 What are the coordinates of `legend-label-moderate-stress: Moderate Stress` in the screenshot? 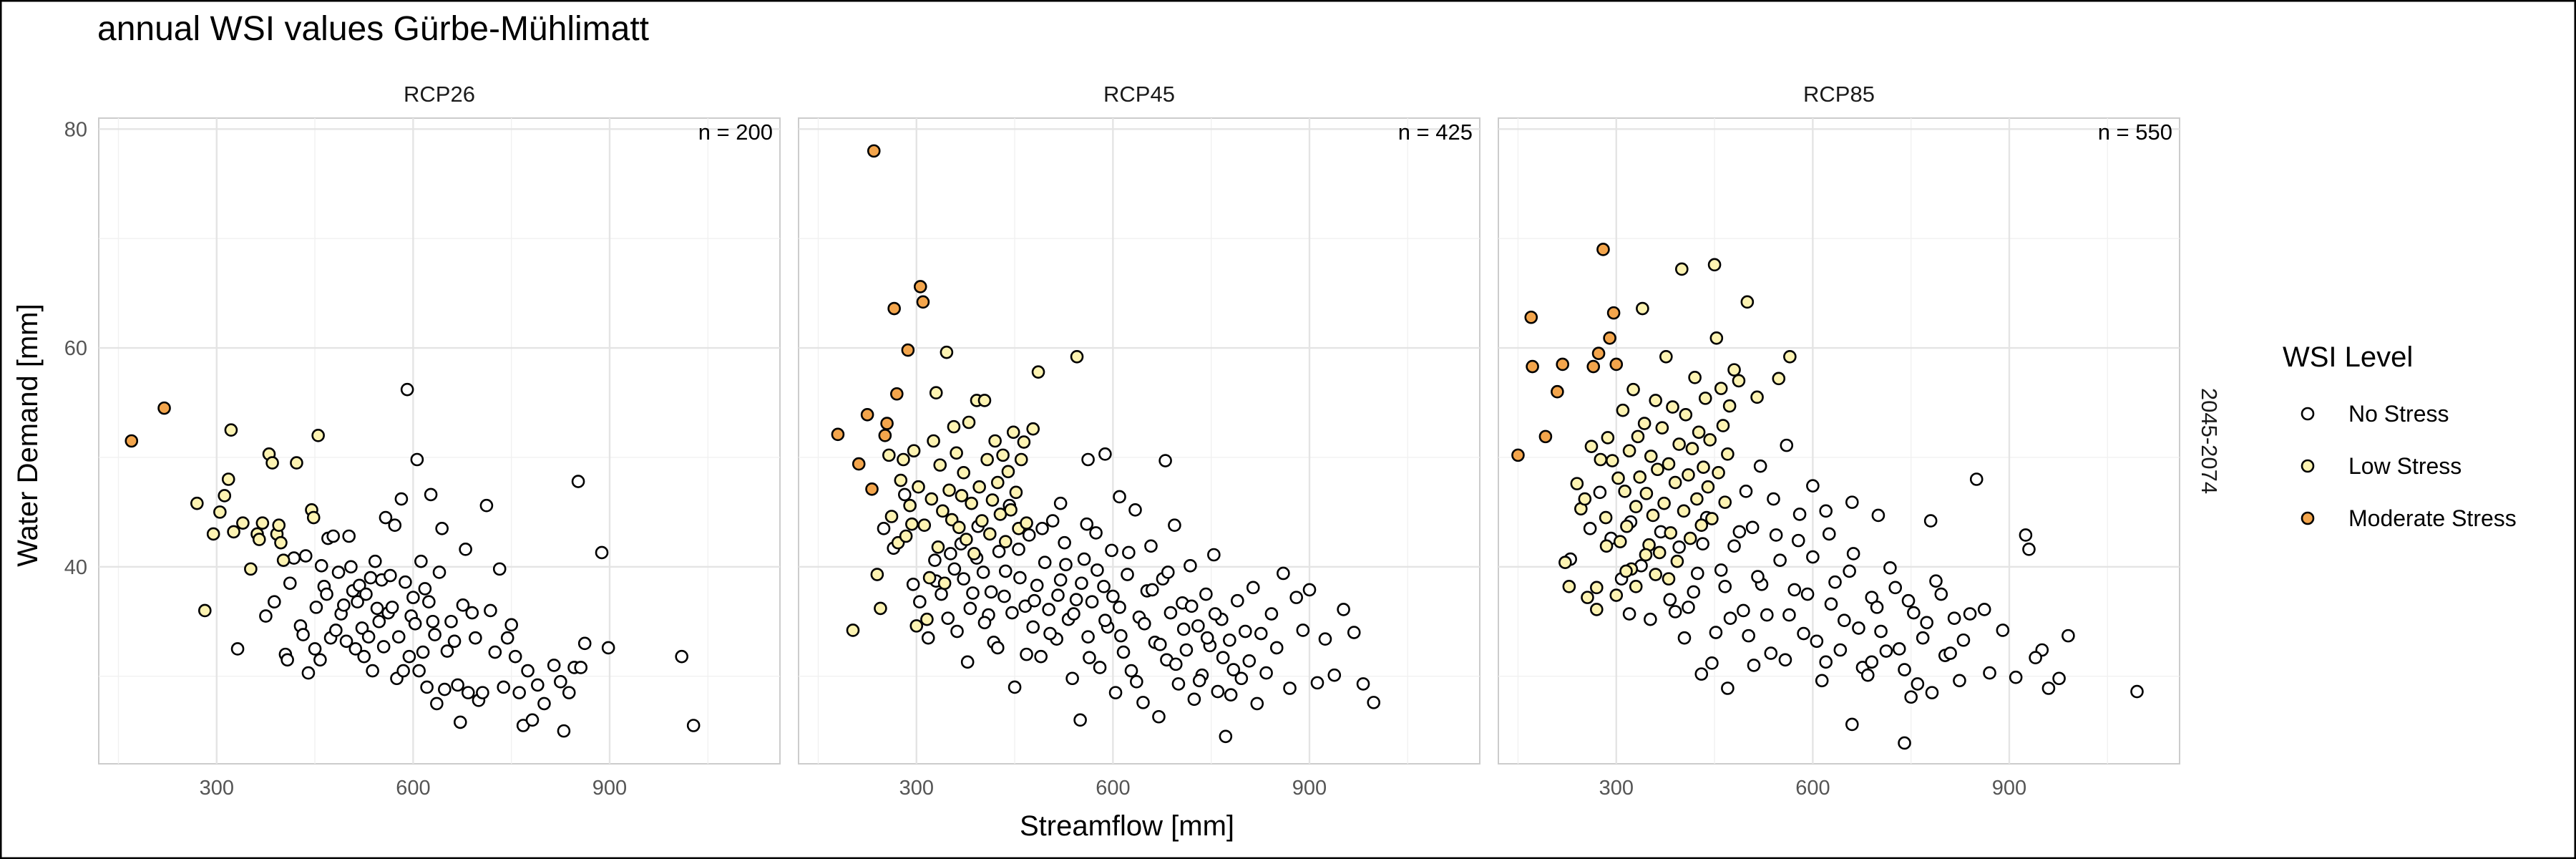 It's located at (2432, 518).